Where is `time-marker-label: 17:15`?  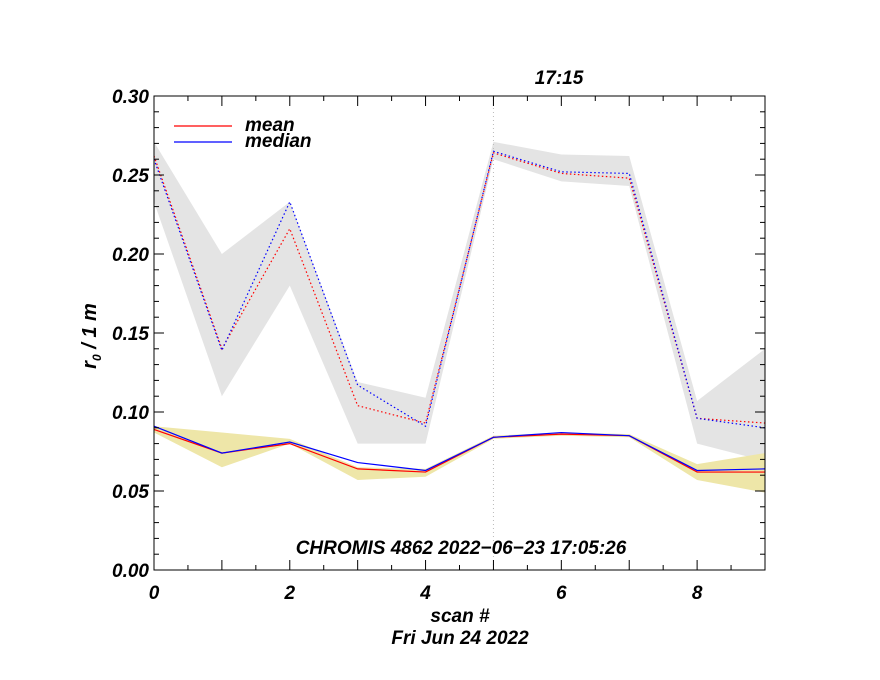
time-marker-label: 17:15 is located at coordinates (559, 78).